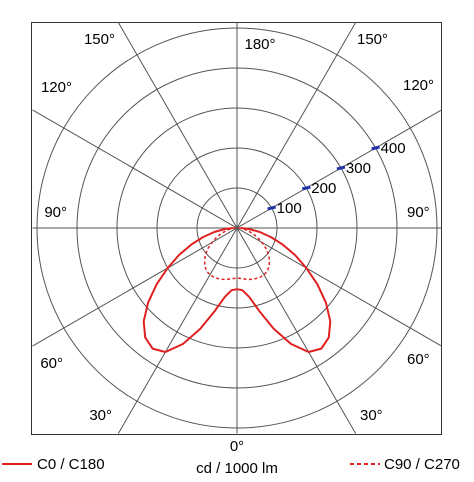 This screenshot has width=474, height=482. I want to click on angle-label-150: 150°, so click(99, 39).